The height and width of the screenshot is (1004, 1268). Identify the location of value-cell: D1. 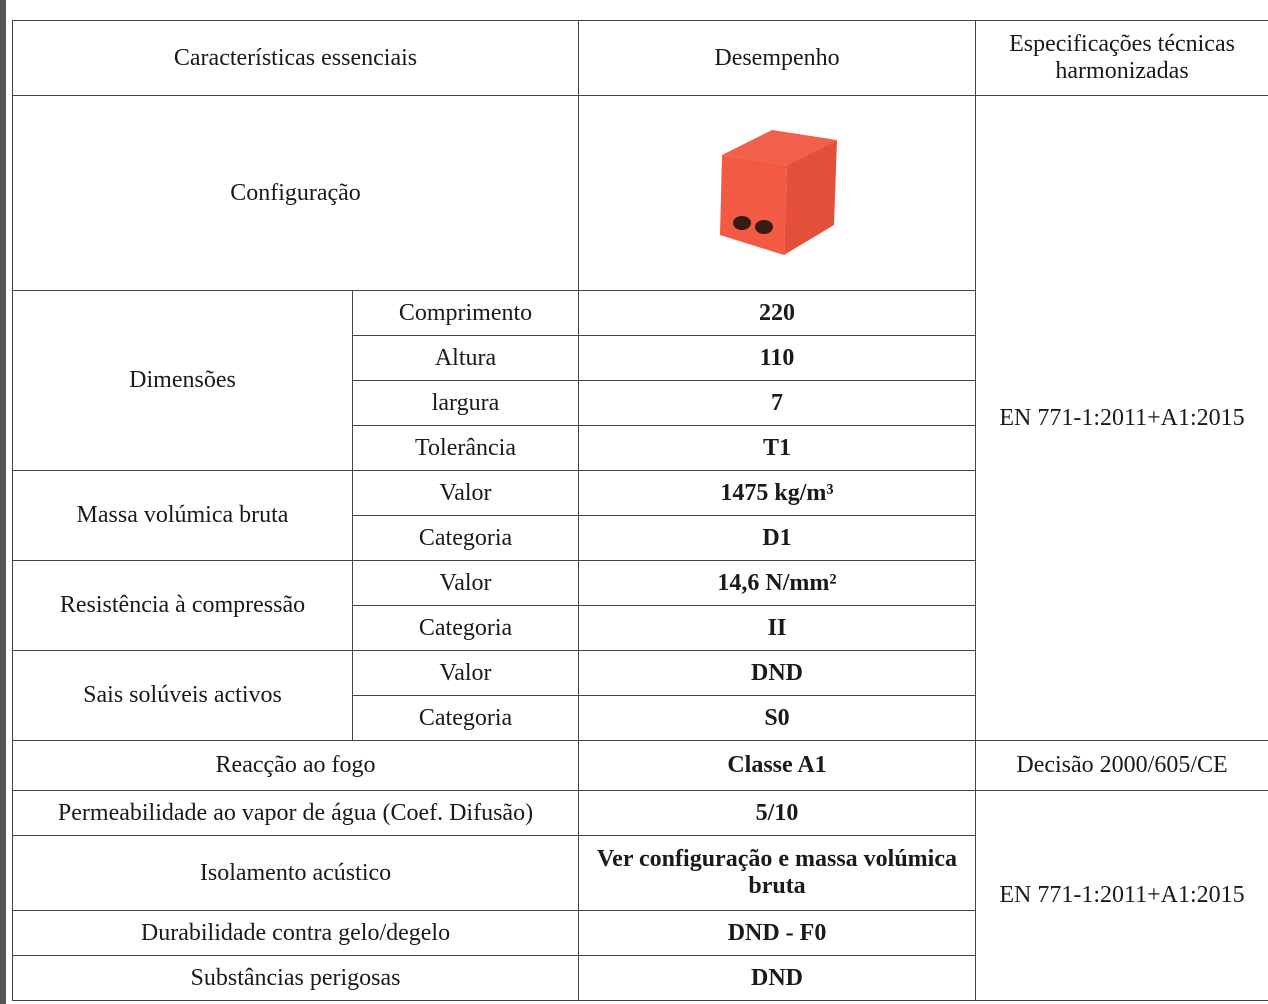
(777, 538).